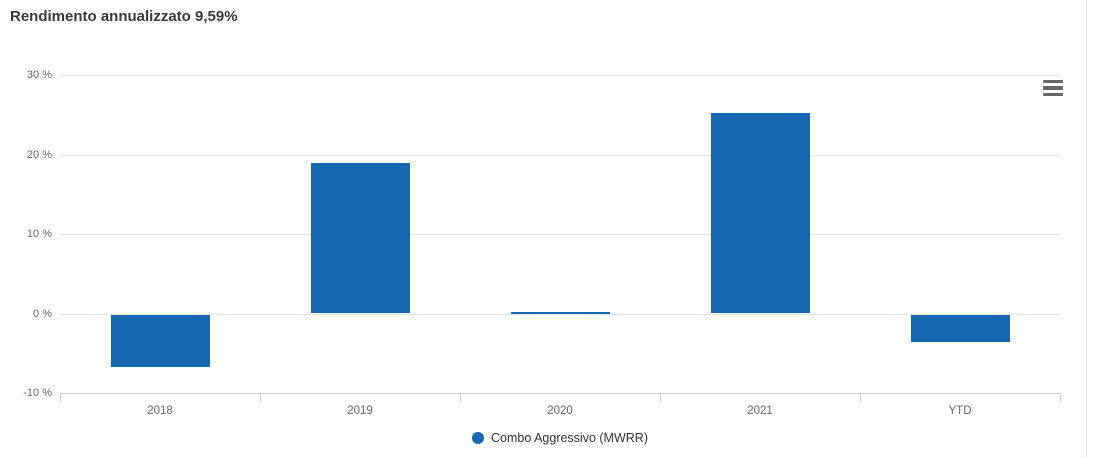 This screenshot has height=457, width=1093. What do you see at coordinates (37, 393) in the screenshot?
I see `y-axis-label: -10 %` at bounding box center [37, 393].